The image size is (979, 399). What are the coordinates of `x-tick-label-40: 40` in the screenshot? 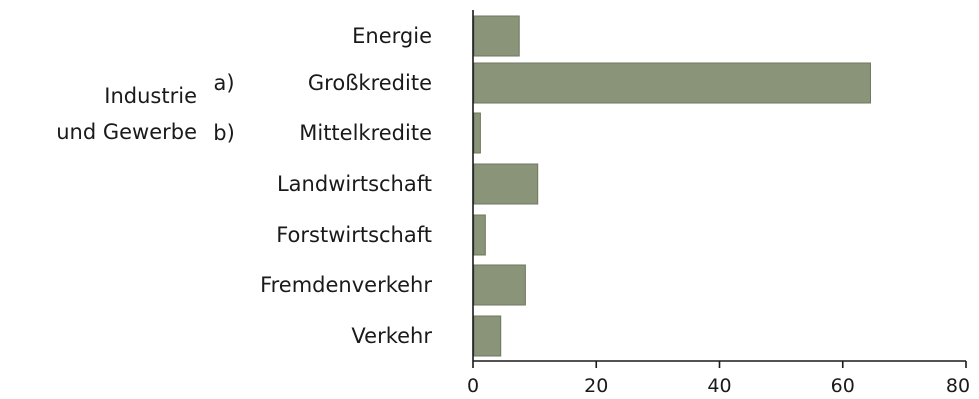 It's located at (719, 386).